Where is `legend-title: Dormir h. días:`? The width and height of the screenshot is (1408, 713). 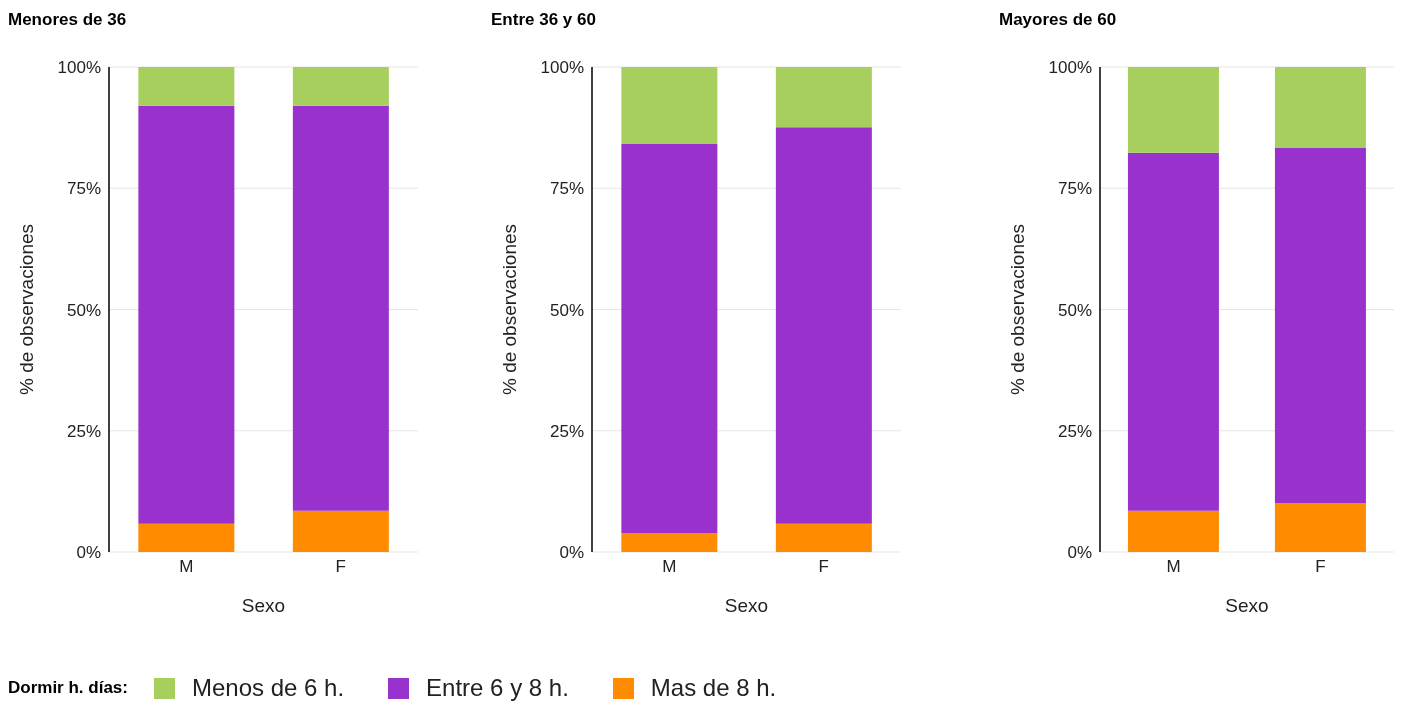
legend-title: Dormir h. días: is located at coordinates (68, 688).